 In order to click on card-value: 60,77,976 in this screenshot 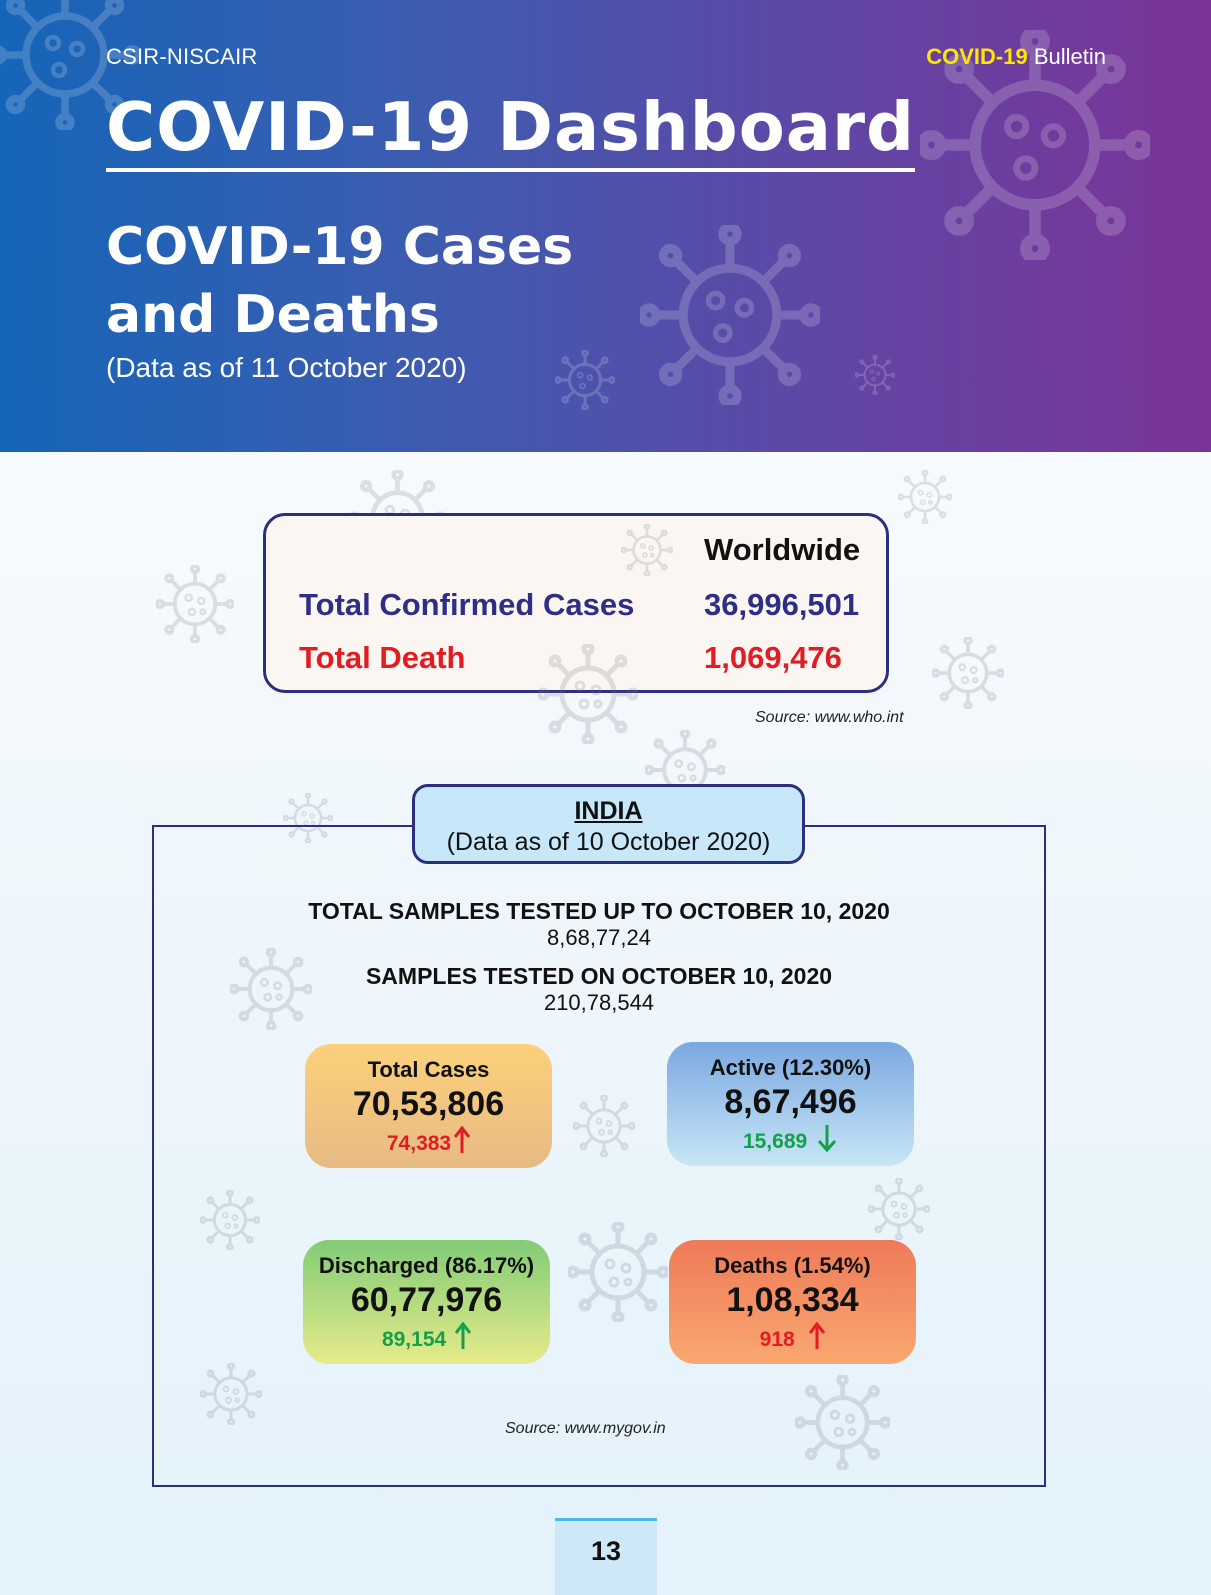, I will do `click(426, 1300)`.